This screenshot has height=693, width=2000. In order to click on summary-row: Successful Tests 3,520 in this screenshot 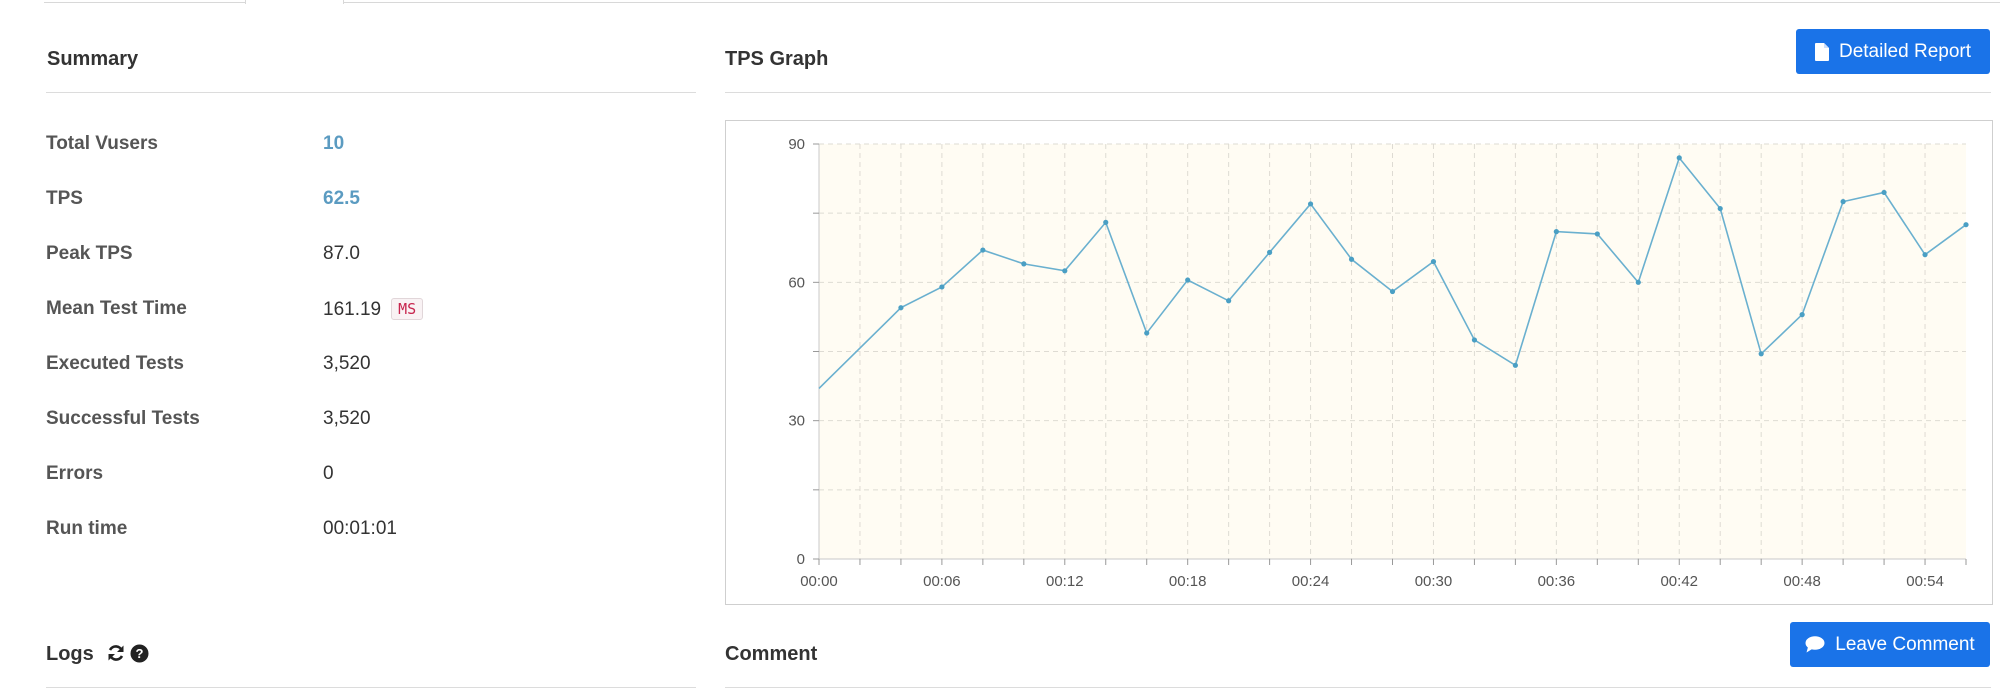, I will do `click(371, 428)`.